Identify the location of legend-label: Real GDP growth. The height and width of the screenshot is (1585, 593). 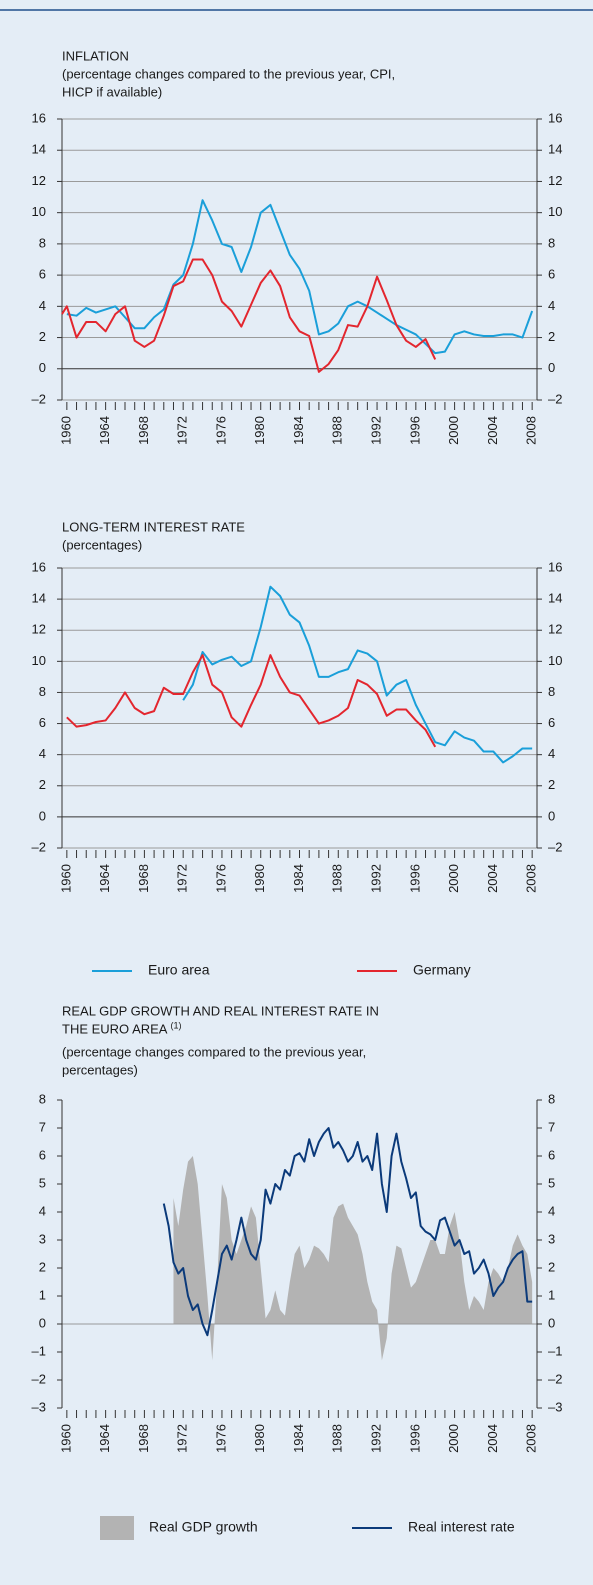
(203, 1527).